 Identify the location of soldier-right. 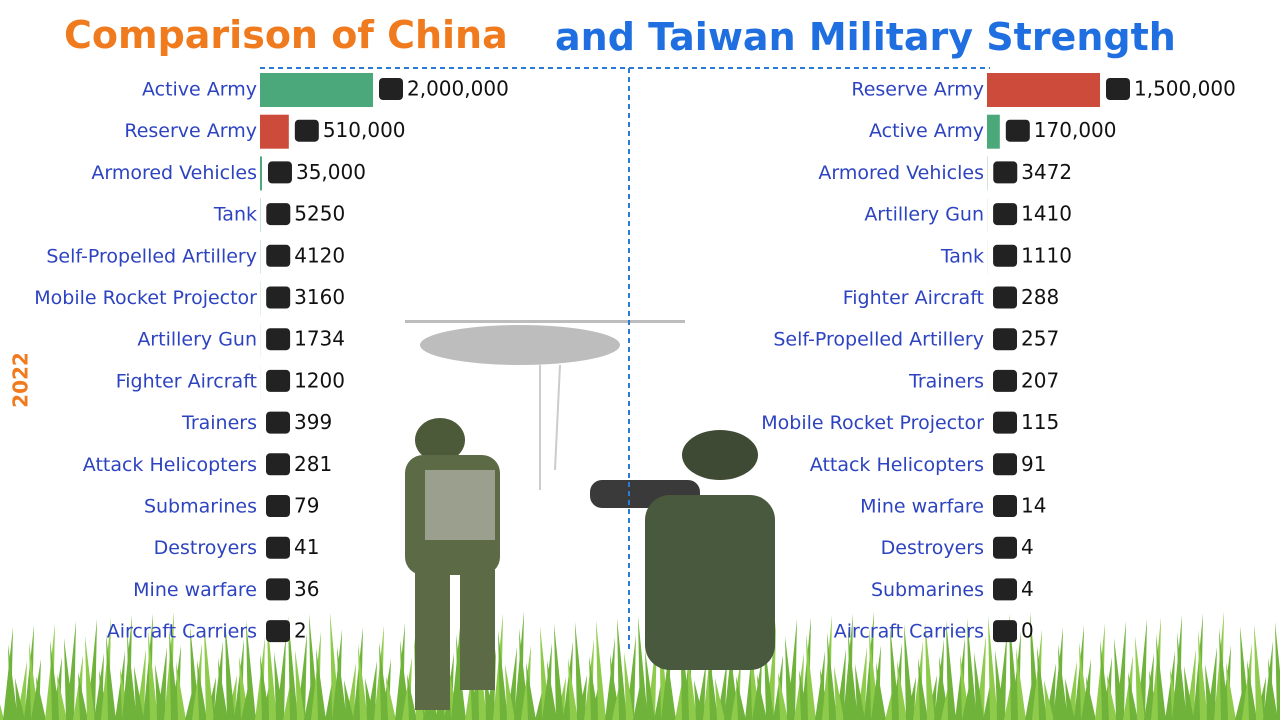
(682, 550).